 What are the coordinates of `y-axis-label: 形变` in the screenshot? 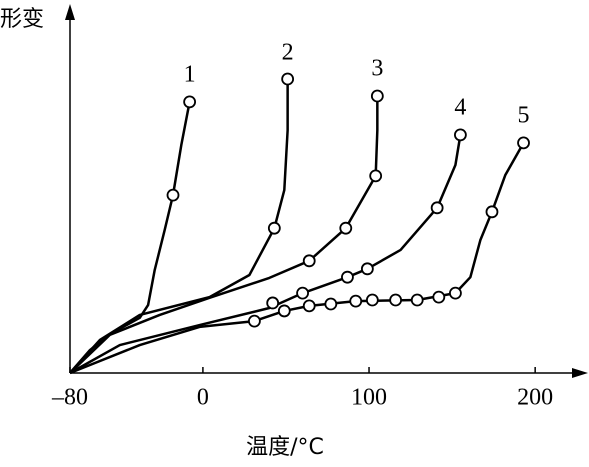 It's located at (22, 19).